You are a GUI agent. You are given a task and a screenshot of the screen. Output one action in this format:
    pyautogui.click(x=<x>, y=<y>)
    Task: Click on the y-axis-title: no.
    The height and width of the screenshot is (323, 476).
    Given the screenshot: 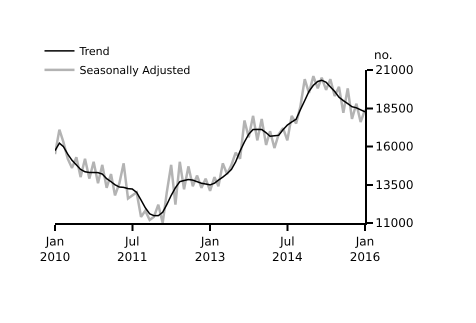 What is the action you would take?
    pyautogui.click(x=383, y=55)
    